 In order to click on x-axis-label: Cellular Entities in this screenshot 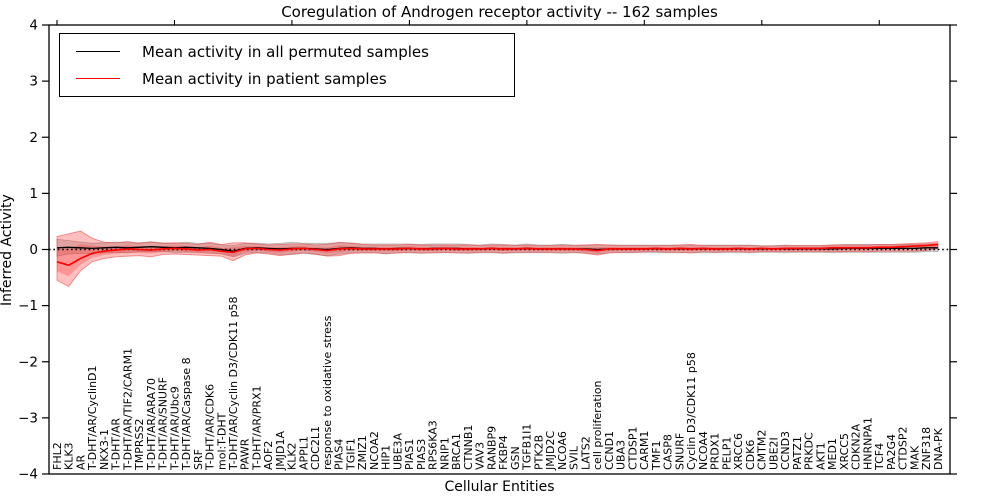, I will do `click(499, 487)`.